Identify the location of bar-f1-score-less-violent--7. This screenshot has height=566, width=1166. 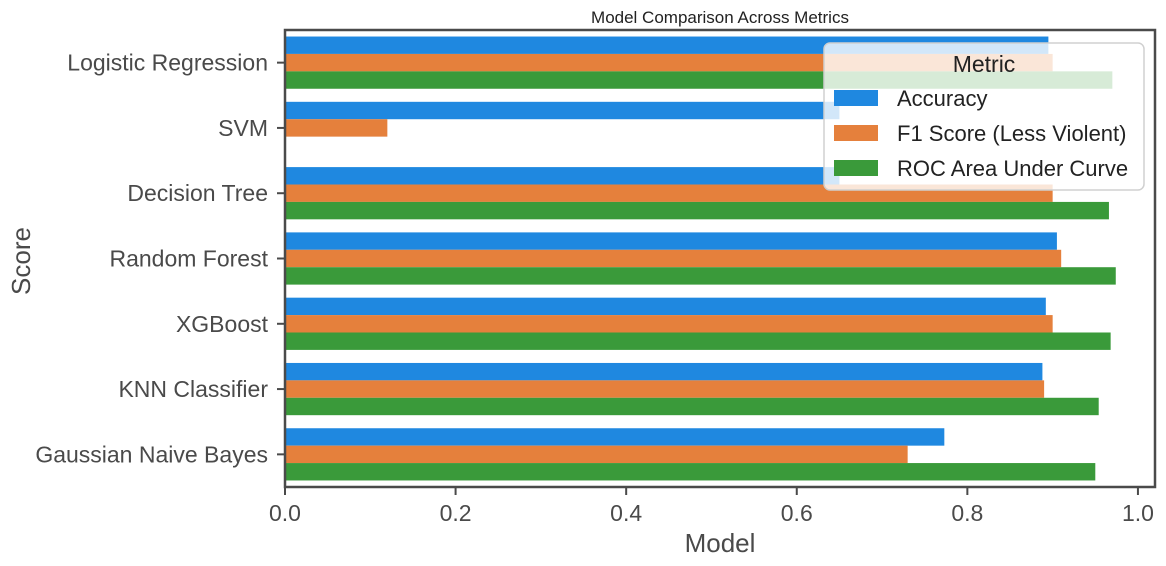
(596, 454).